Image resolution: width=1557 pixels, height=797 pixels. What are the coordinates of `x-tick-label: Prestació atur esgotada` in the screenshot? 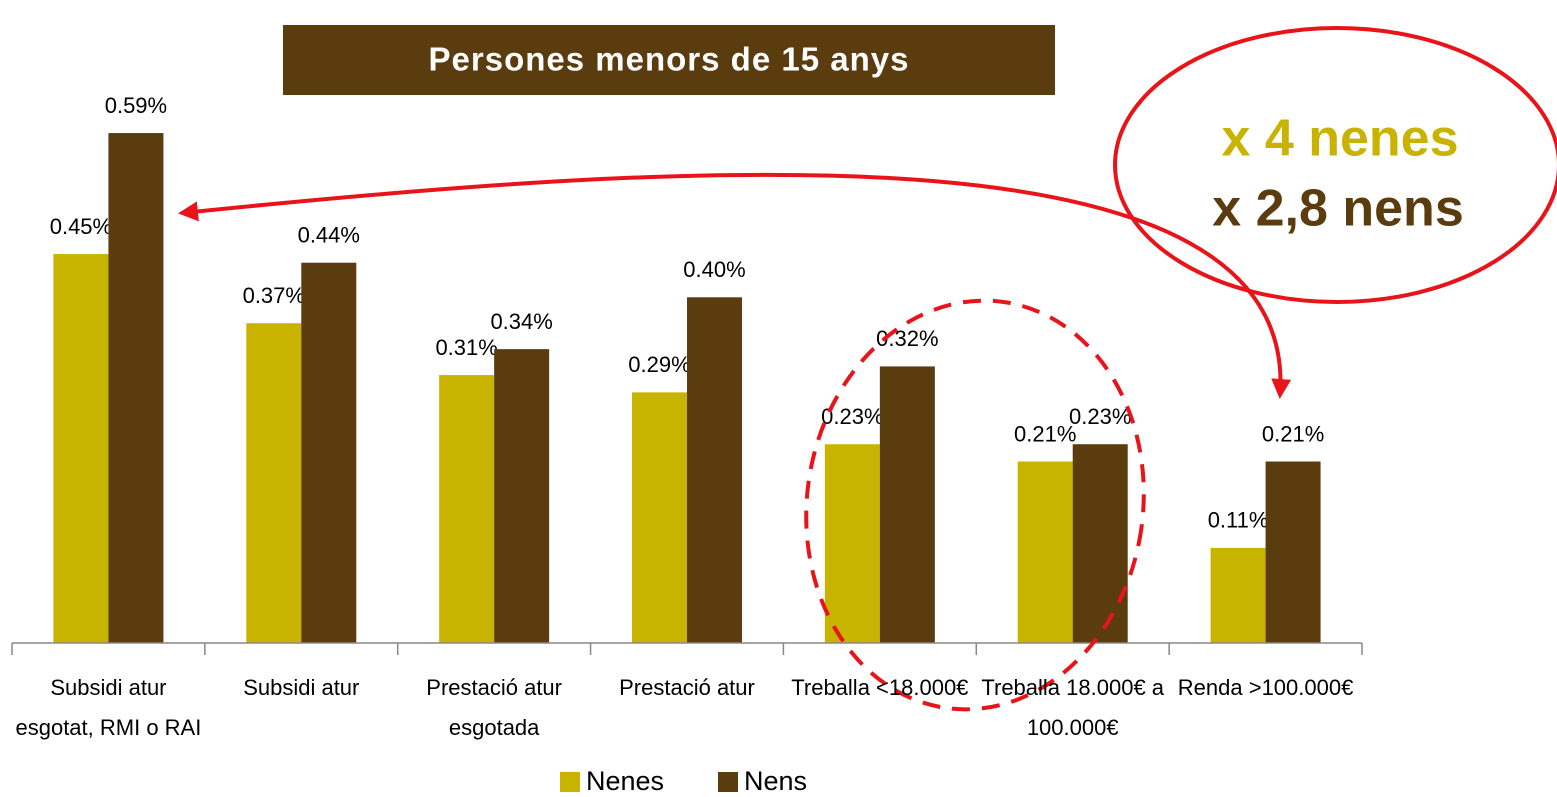 It's located at (494, 707).